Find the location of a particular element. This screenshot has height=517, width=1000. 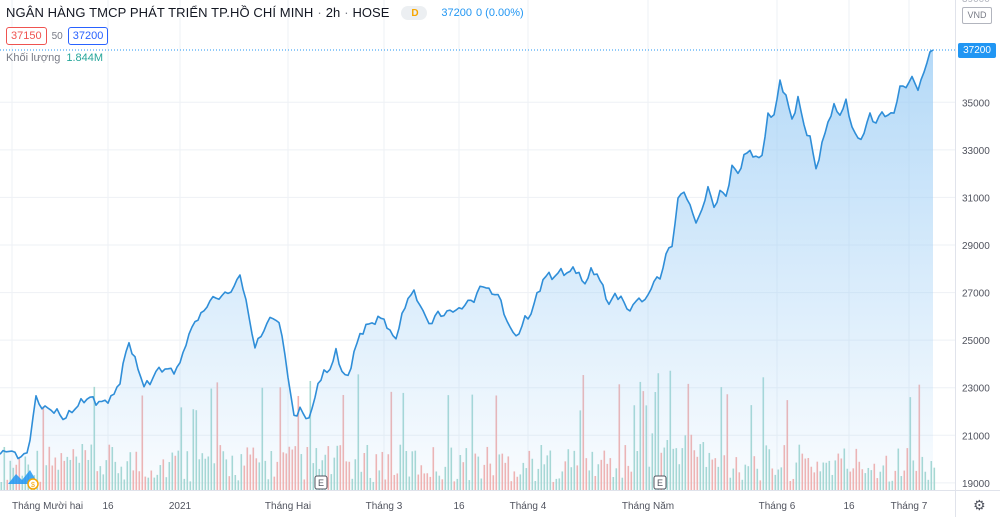

settings-gear-icon: ⚙ is located at coordinates (979, 505).